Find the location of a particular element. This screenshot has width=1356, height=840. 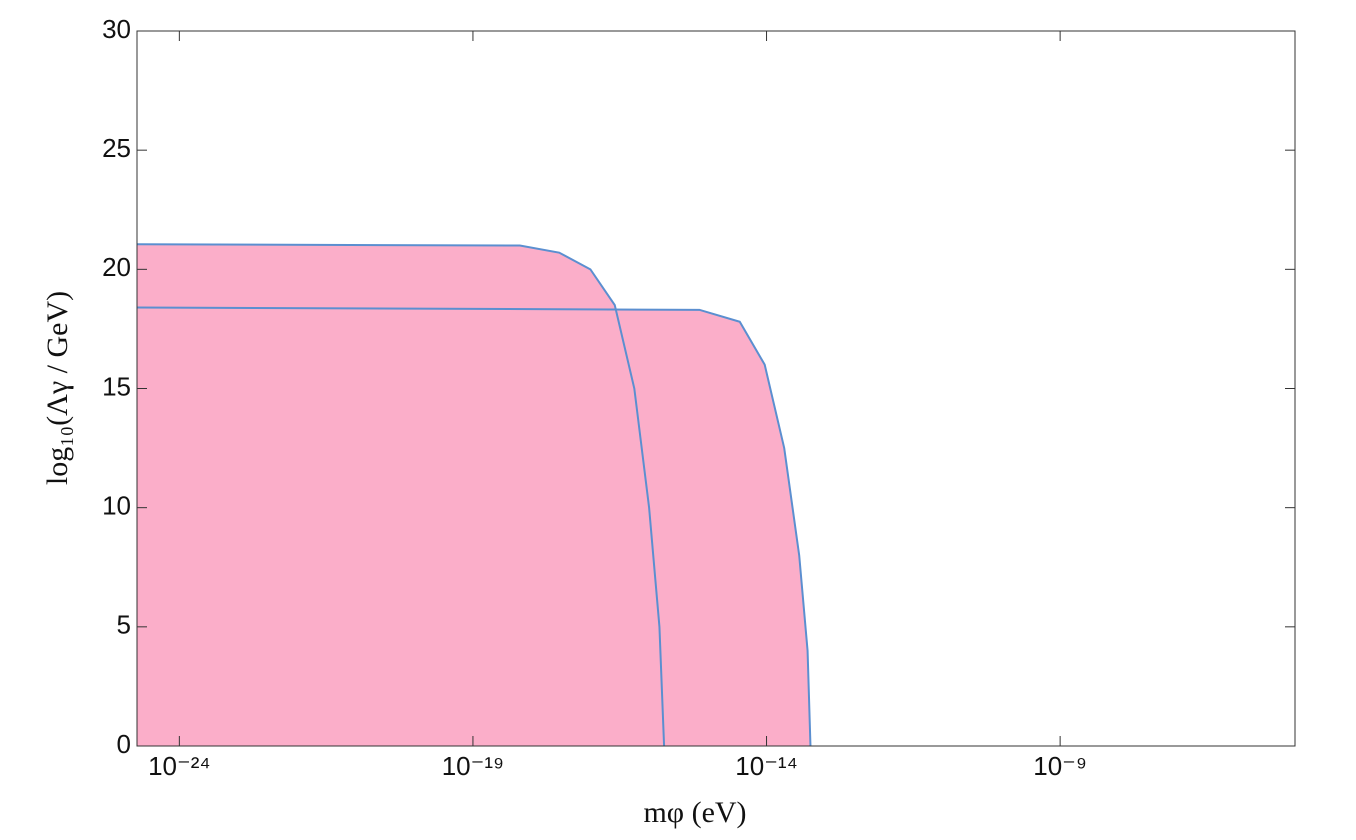

x-axis-label: mφ (eV) is located at coordinates (694, 812).